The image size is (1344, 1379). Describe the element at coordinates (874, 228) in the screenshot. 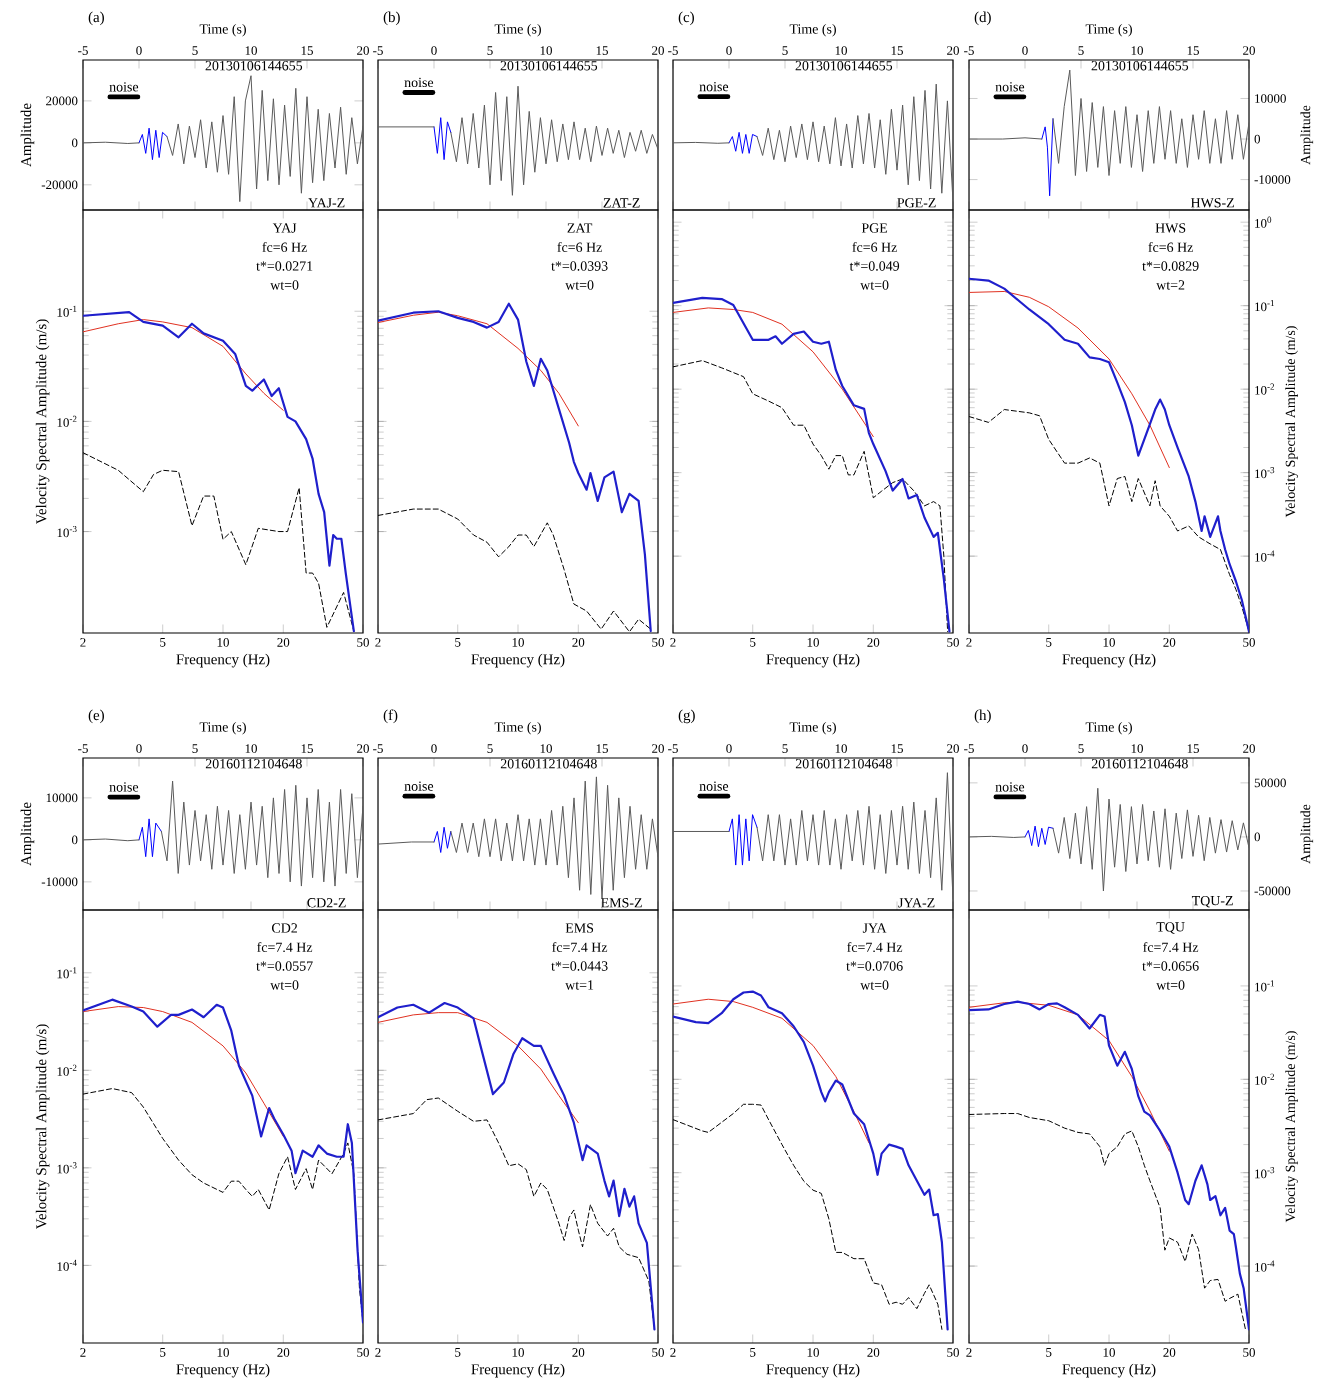

I see `annotation: PGE` at that location.